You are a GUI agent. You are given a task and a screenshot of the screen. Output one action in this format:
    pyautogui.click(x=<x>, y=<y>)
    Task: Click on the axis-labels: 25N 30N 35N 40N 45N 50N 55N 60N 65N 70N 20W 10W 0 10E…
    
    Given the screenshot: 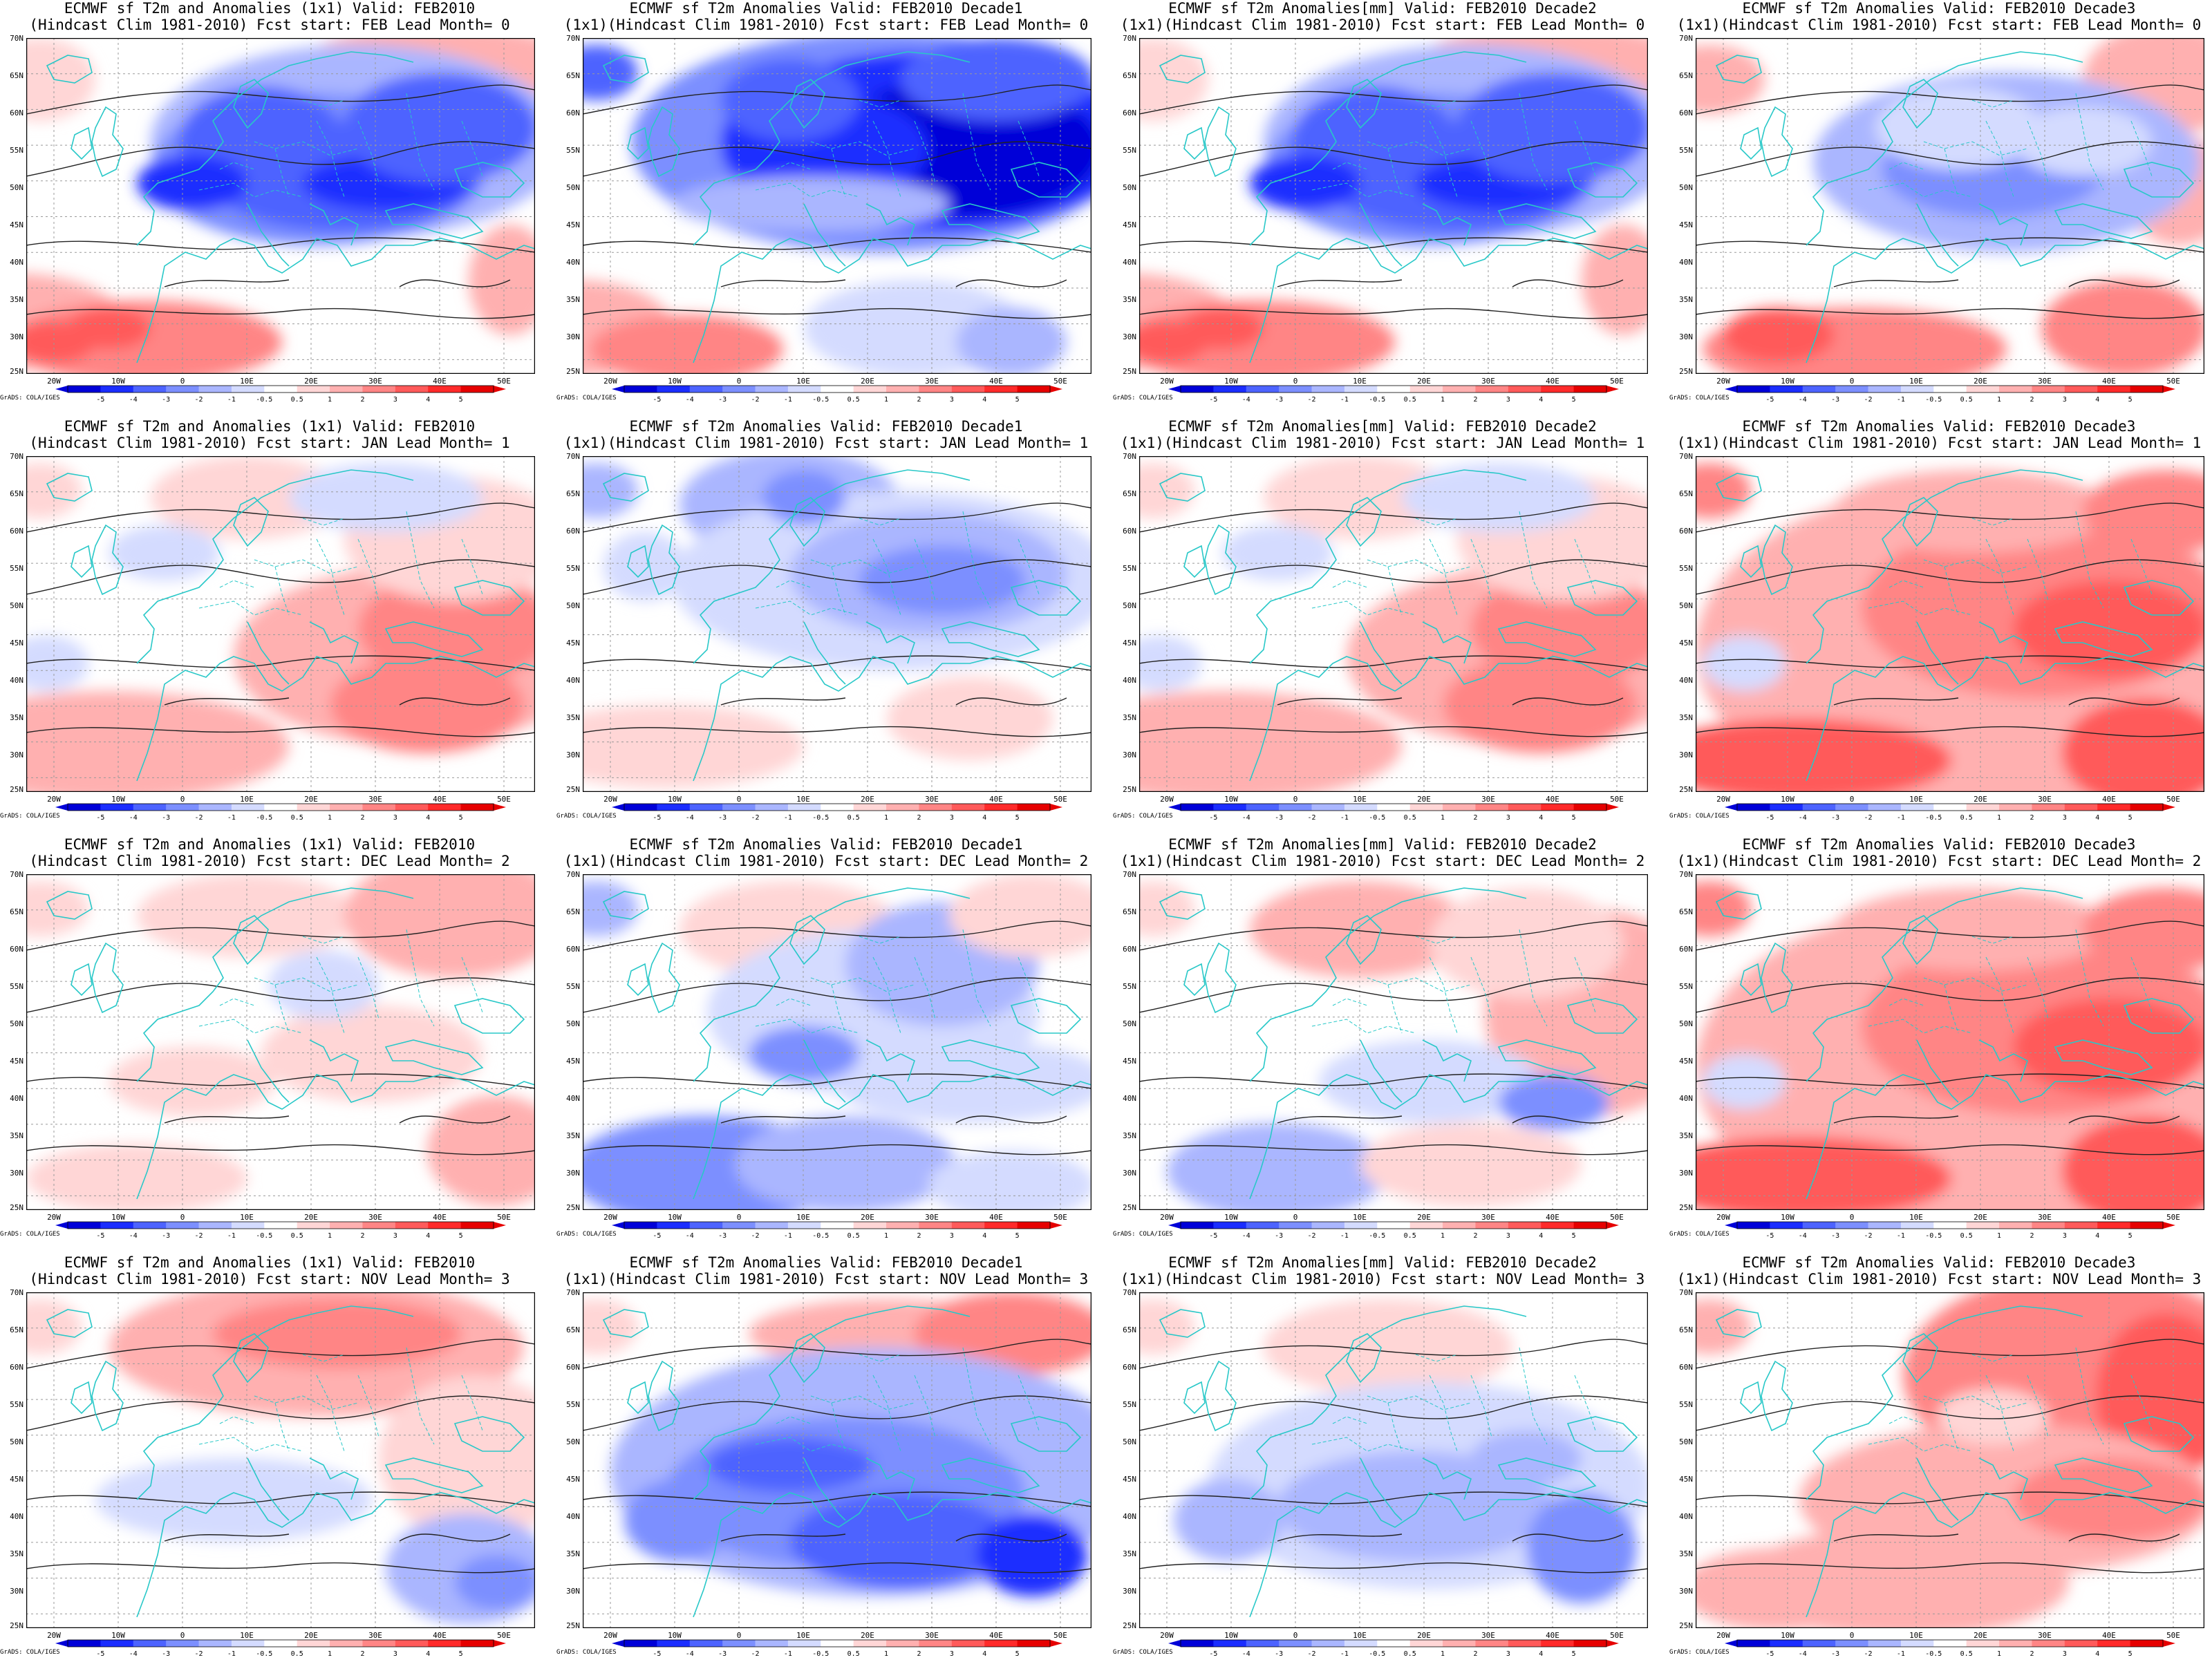 What is the action you would take?
    pyautogui.click(x=817, y=1046)
    